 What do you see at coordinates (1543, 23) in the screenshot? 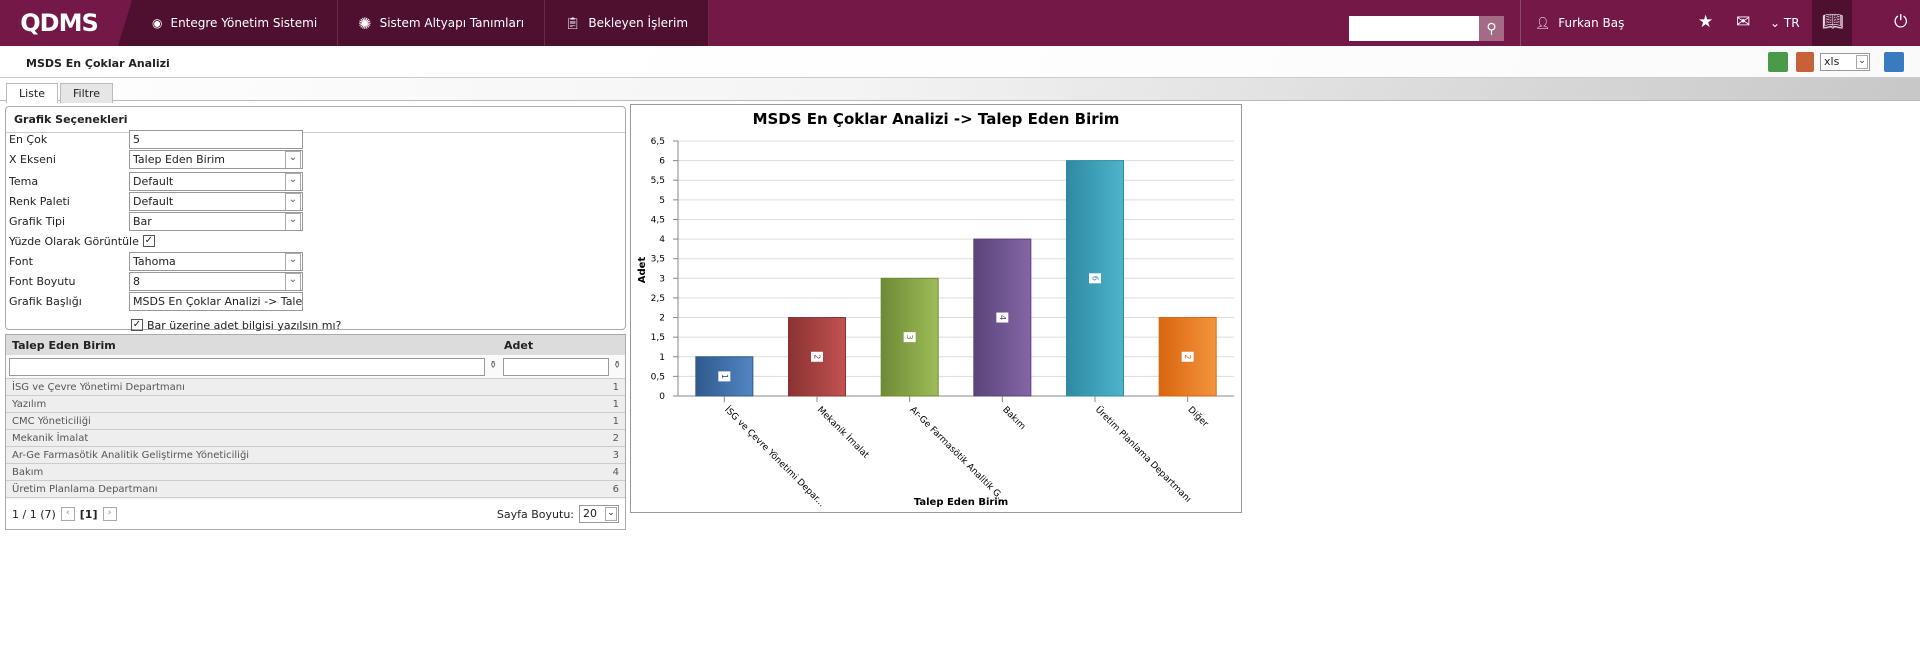
I see `user-icon: 👤︎` at bounding box center [1543, 23].